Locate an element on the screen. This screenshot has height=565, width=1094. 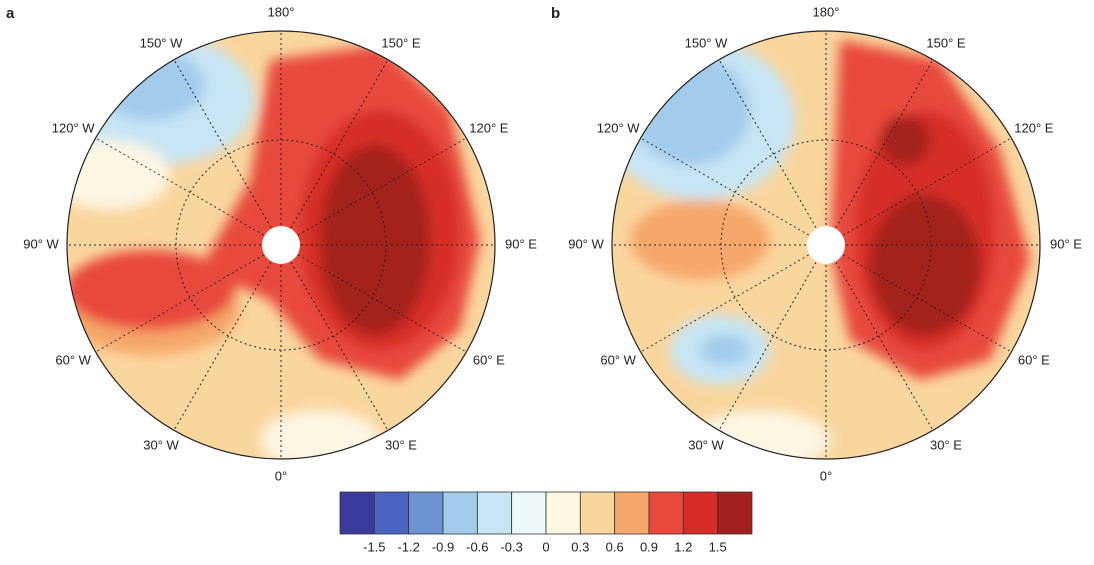
colorbar-tick-label: -0.3 is located at coordinates (511, 546).